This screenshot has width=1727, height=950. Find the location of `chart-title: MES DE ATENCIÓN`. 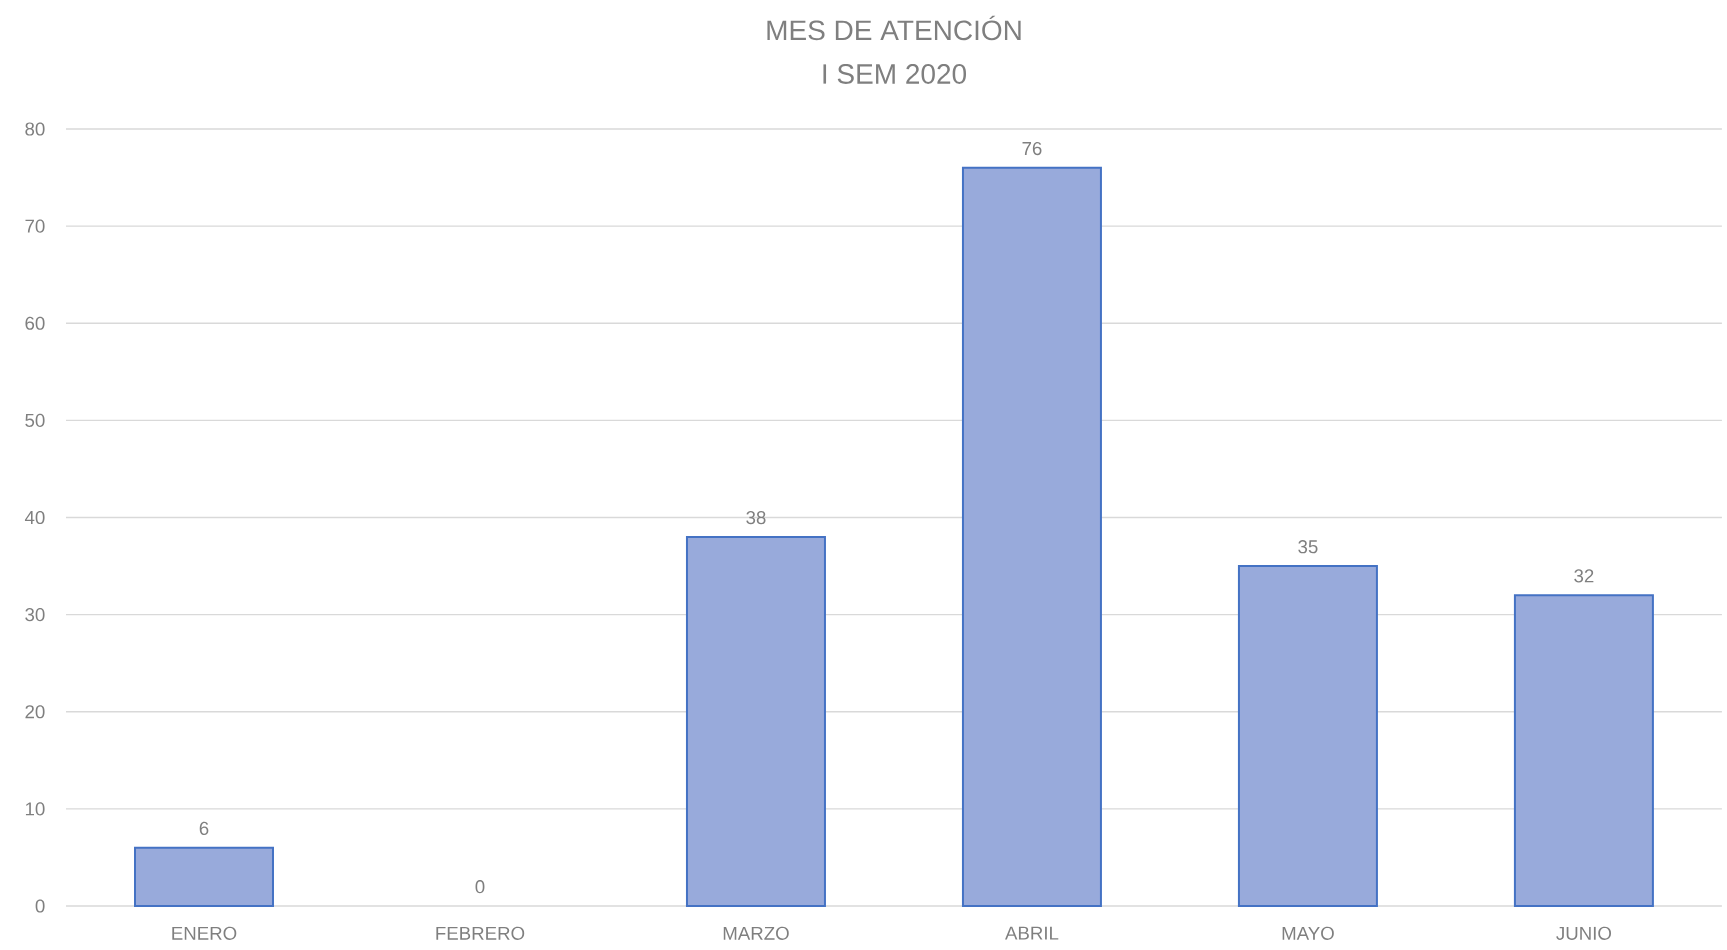

chart-title: MES DE ATENCIÓN is located at coordinates (894, 28).